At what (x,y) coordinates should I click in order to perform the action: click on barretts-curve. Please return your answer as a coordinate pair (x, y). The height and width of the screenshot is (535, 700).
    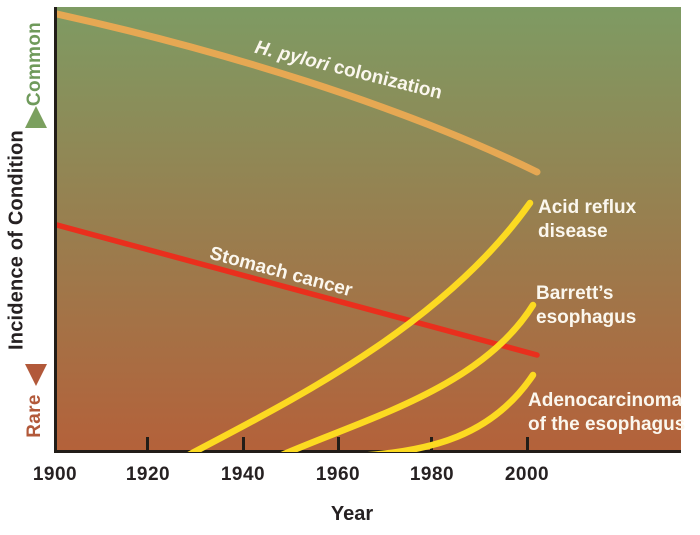
    Looking at the image, I should click on (408, 376).